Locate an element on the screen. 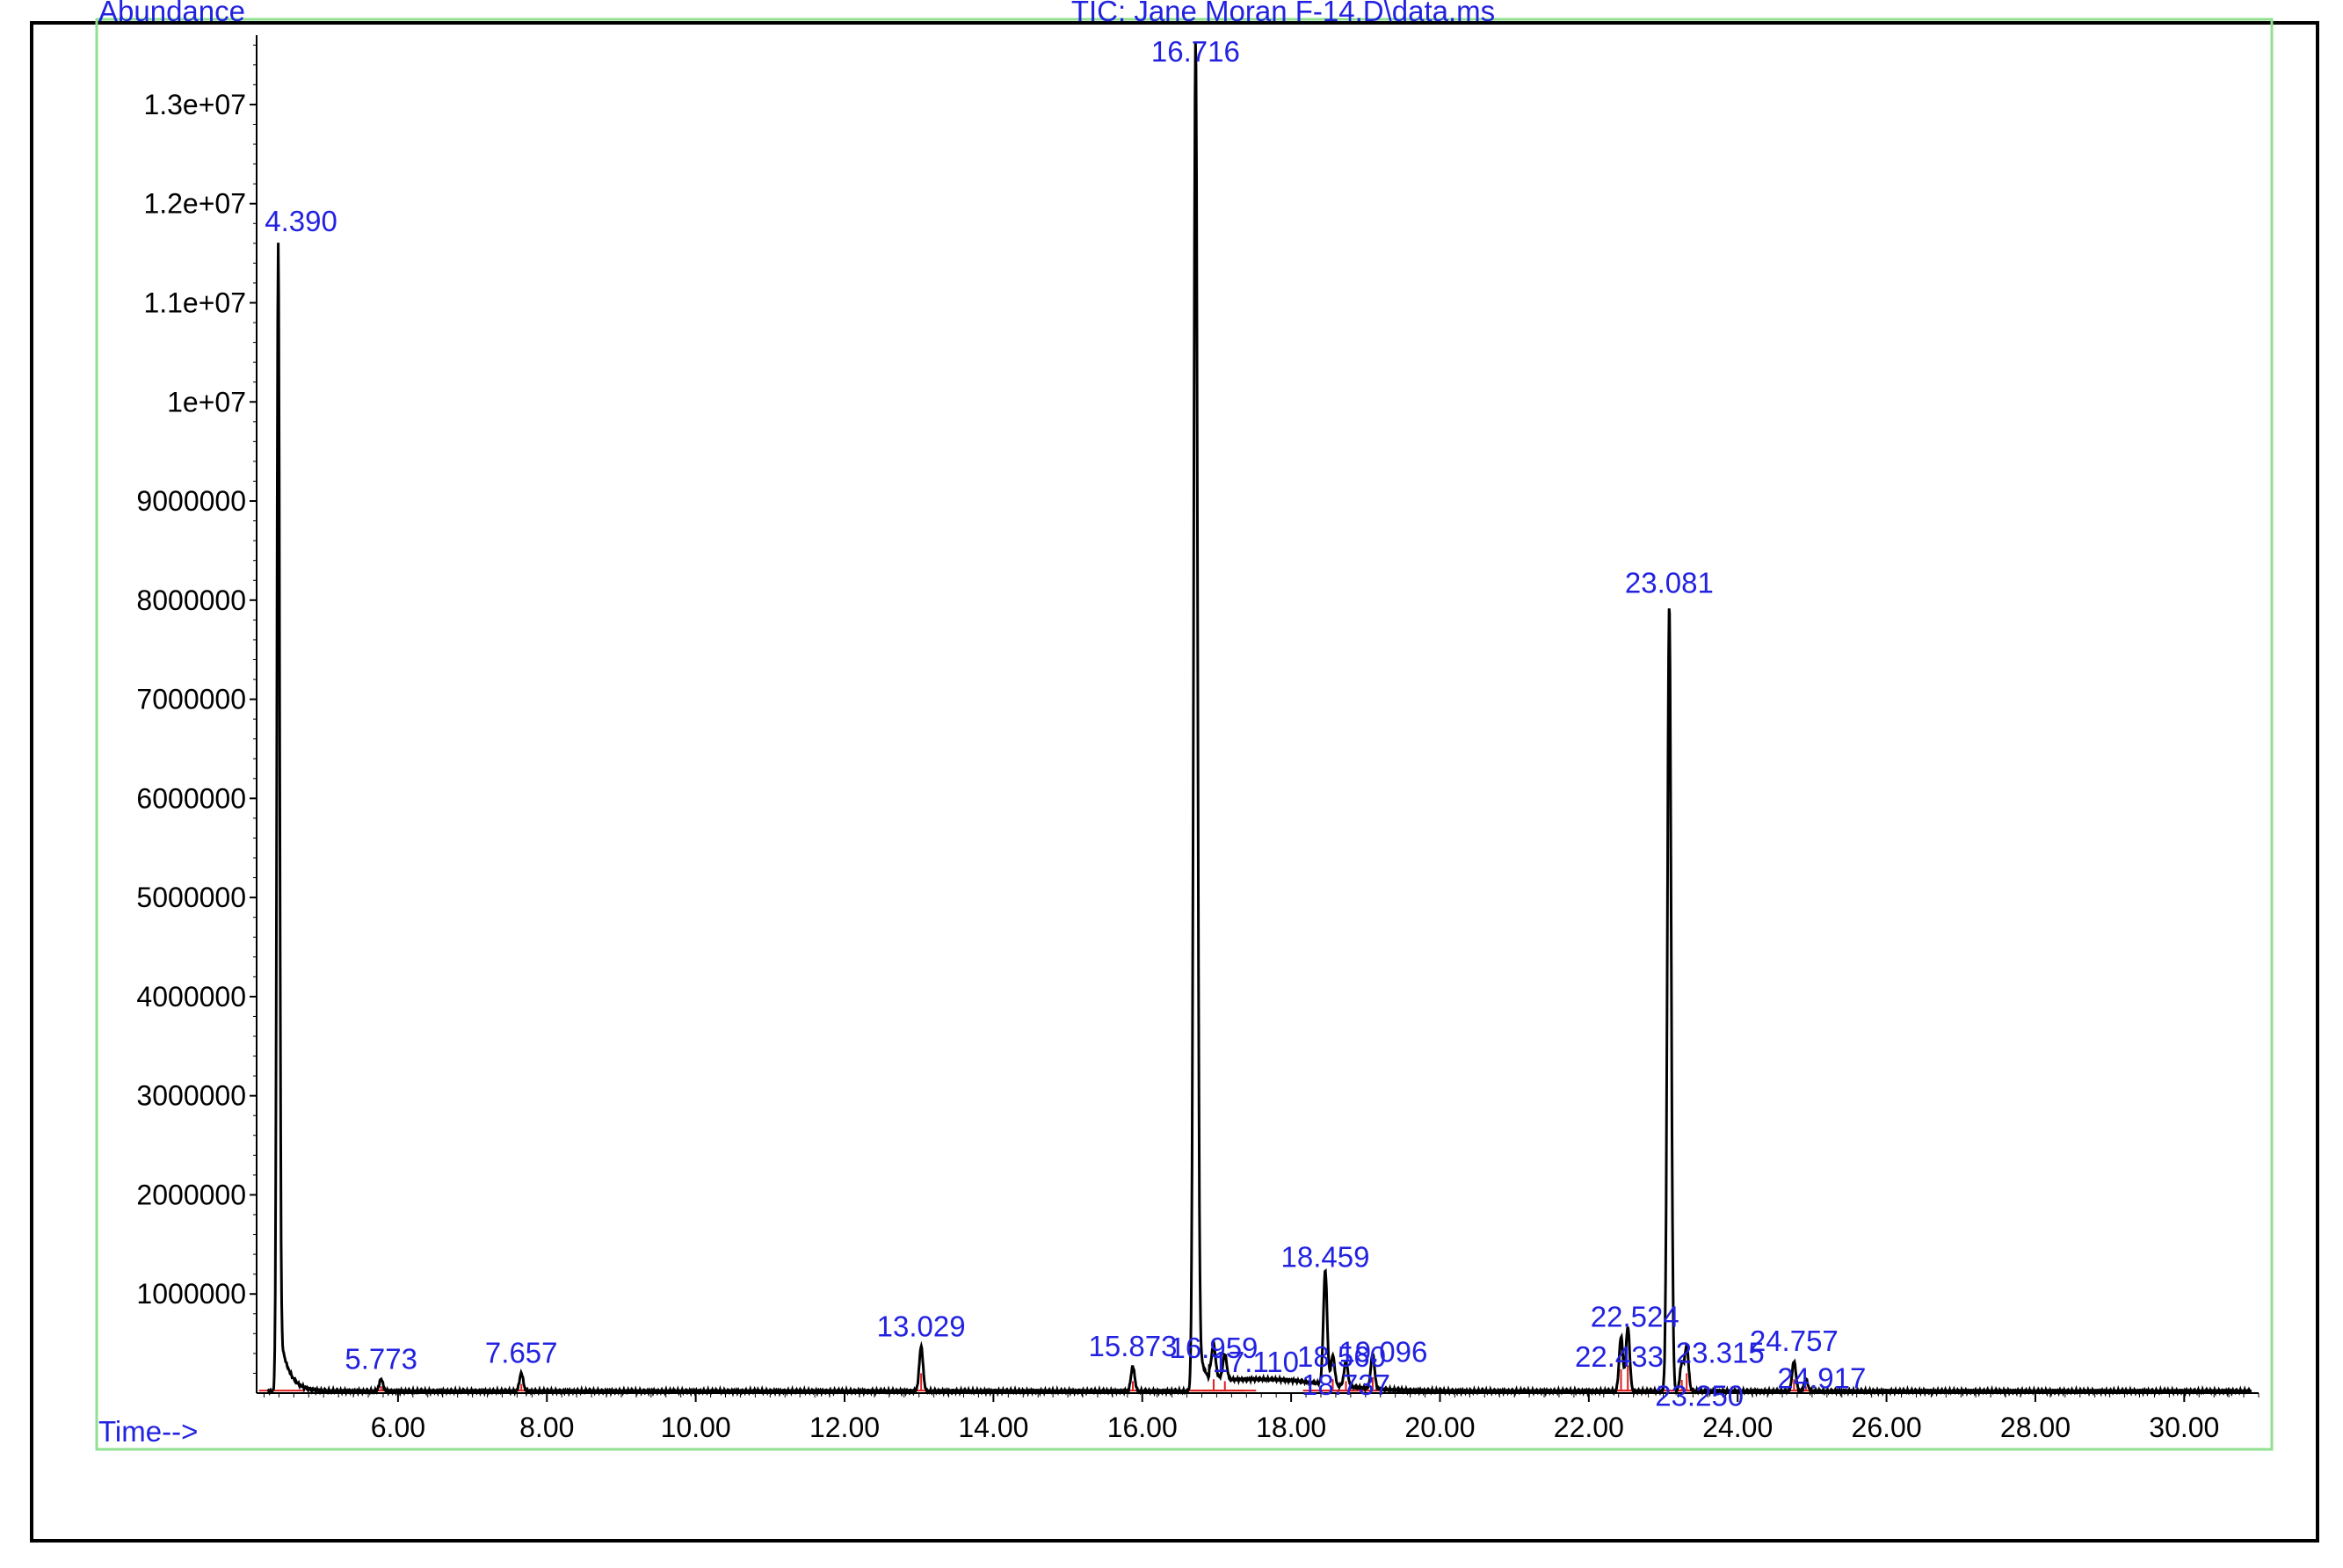 The width and height of the screenshot is (2343, 1568). x-axis-title: Time--> is located at coordinates (148, 1431).